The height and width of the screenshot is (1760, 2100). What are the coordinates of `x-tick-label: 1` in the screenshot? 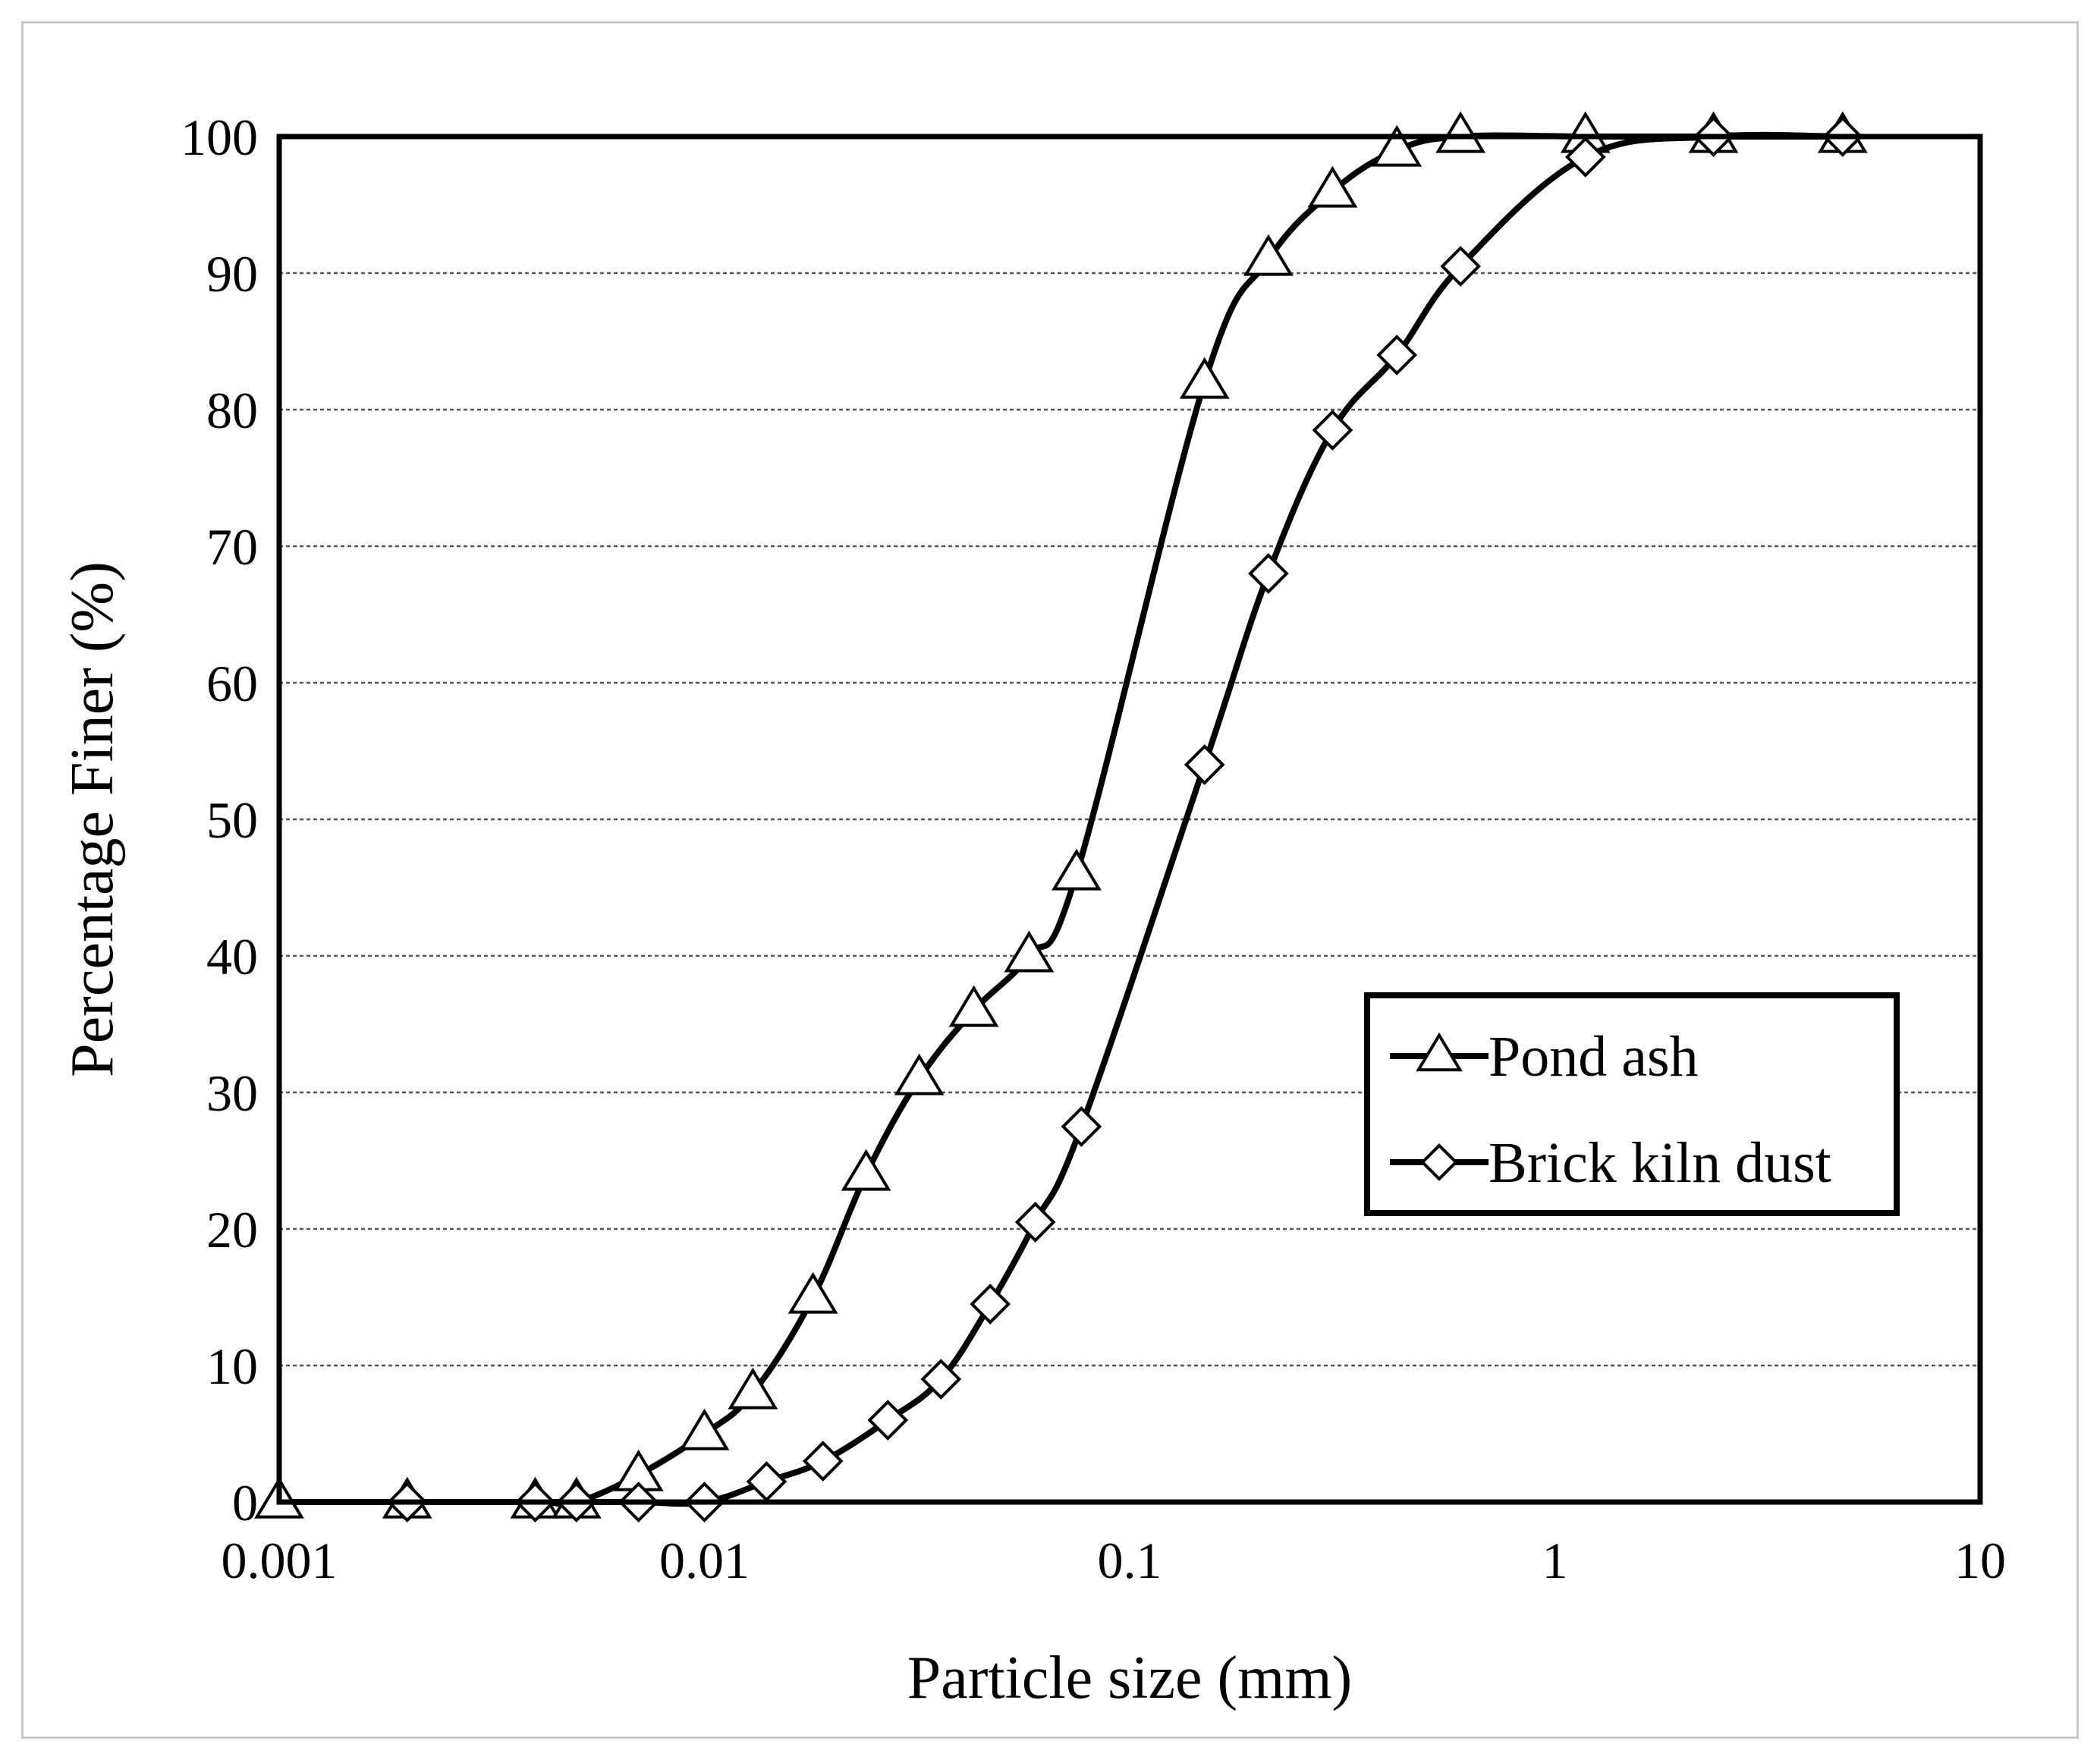 It's located at (1555, 1560).